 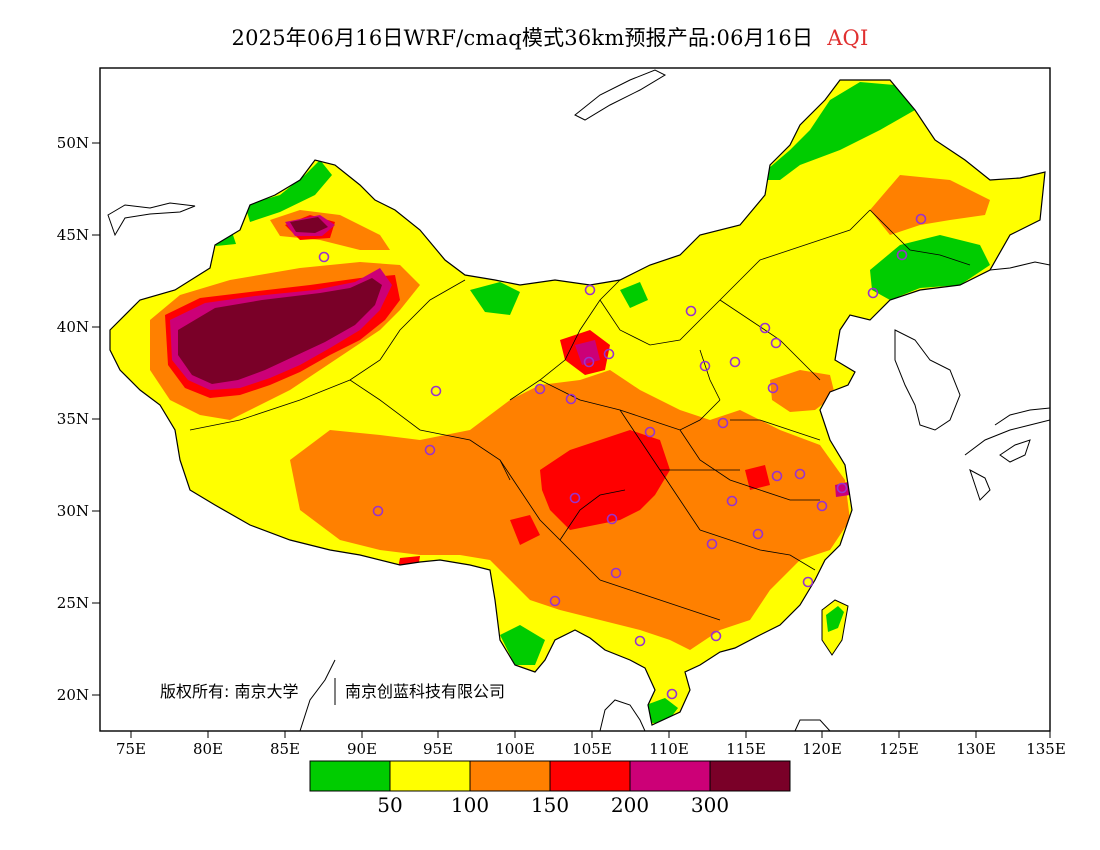 I want to click on lat-tick-label: 20N, so click(x=73, y=695).